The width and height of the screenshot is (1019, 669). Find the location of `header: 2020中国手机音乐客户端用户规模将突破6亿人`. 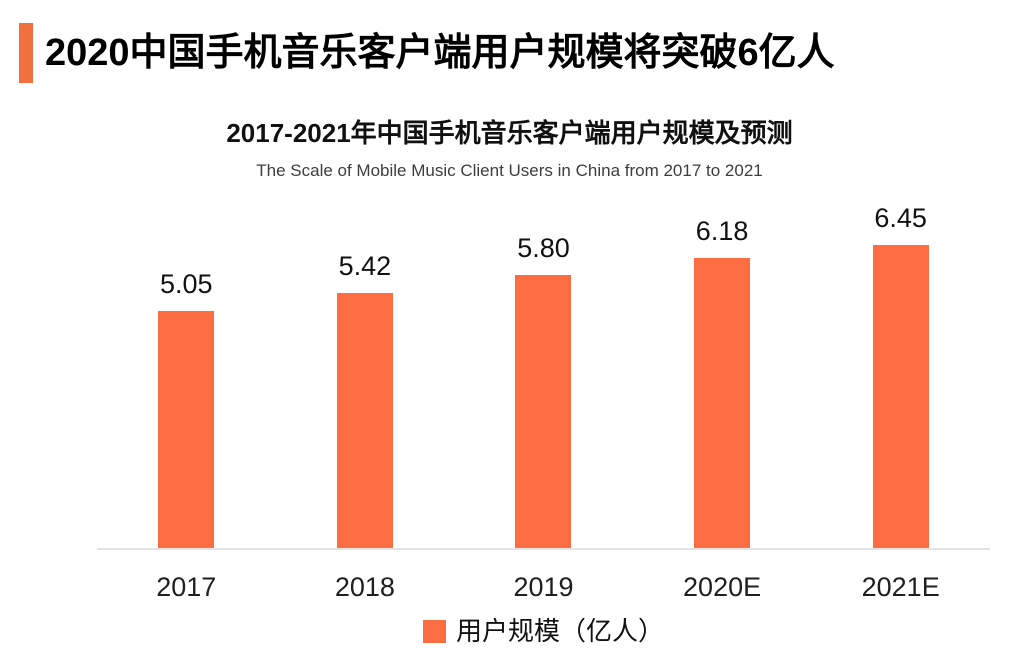

header: 2020中国手机音乐客户端用户规模将突破6亿人 is located at coordinates (427, 53).